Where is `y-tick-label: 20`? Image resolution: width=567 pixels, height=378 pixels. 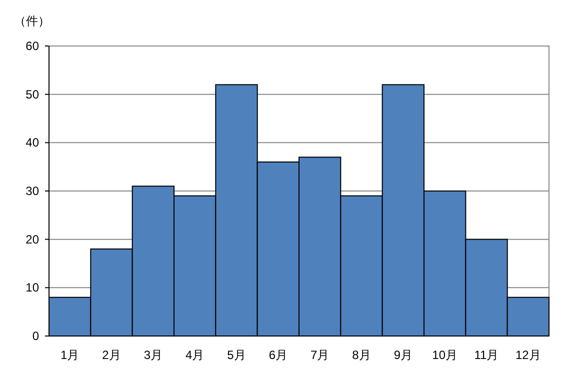 y-tick-label: 20 is located at coordinates (33, 239).